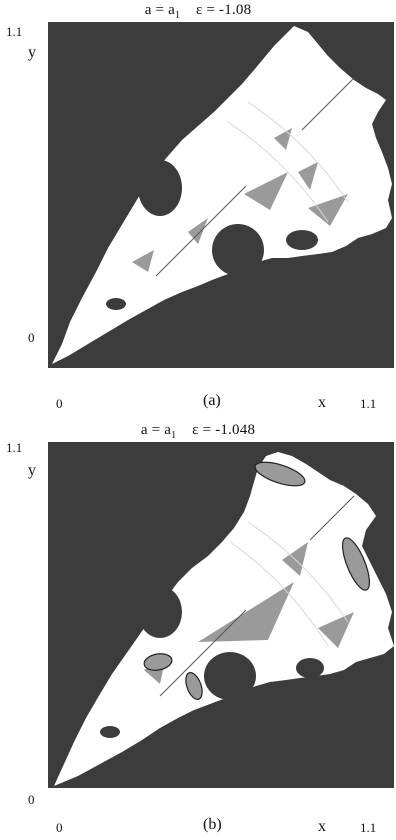 The height and width of the screenshot is (840, 396). Describe the element at coordinates (368, 827) in the screenshot. I see `panel-b-x-right-tick: 1.1` at that location.